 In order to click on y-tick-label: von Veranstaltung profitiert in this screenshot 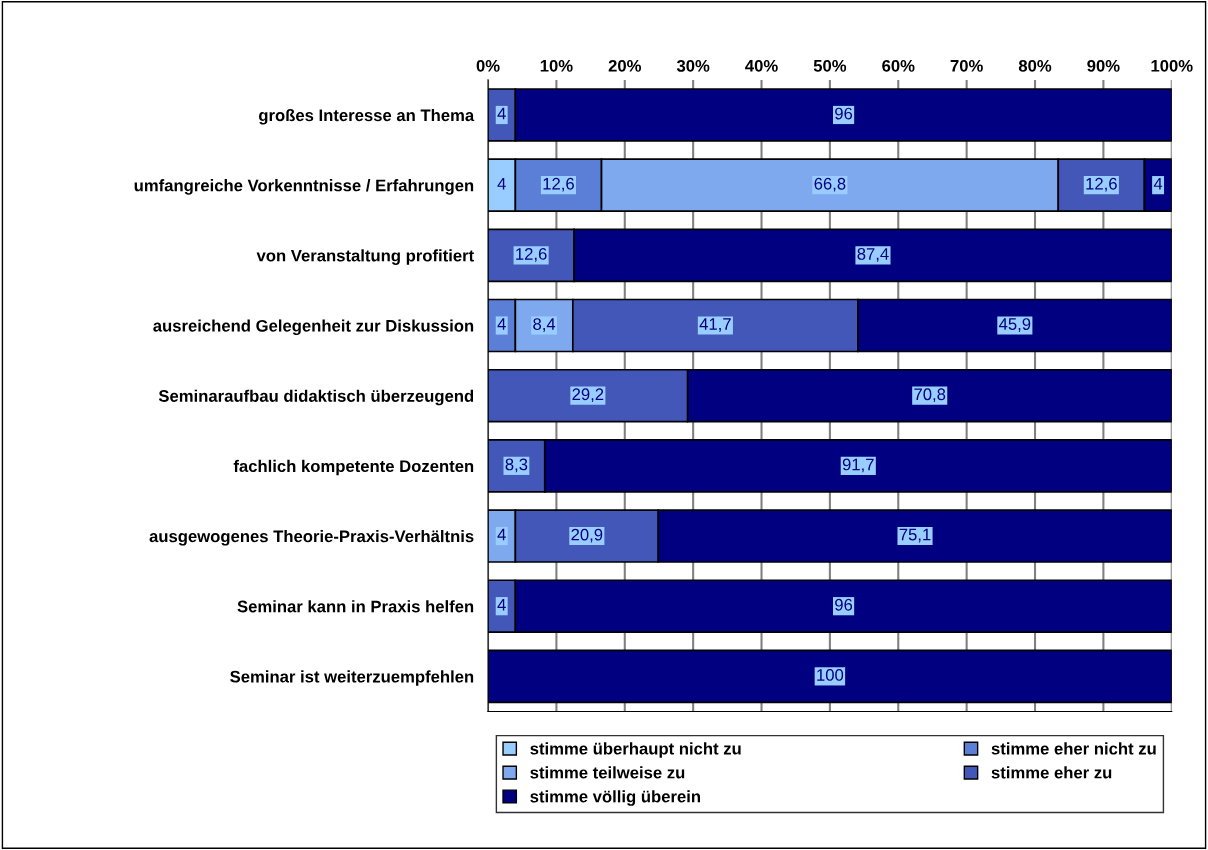, I will do `click(365, 257)`.